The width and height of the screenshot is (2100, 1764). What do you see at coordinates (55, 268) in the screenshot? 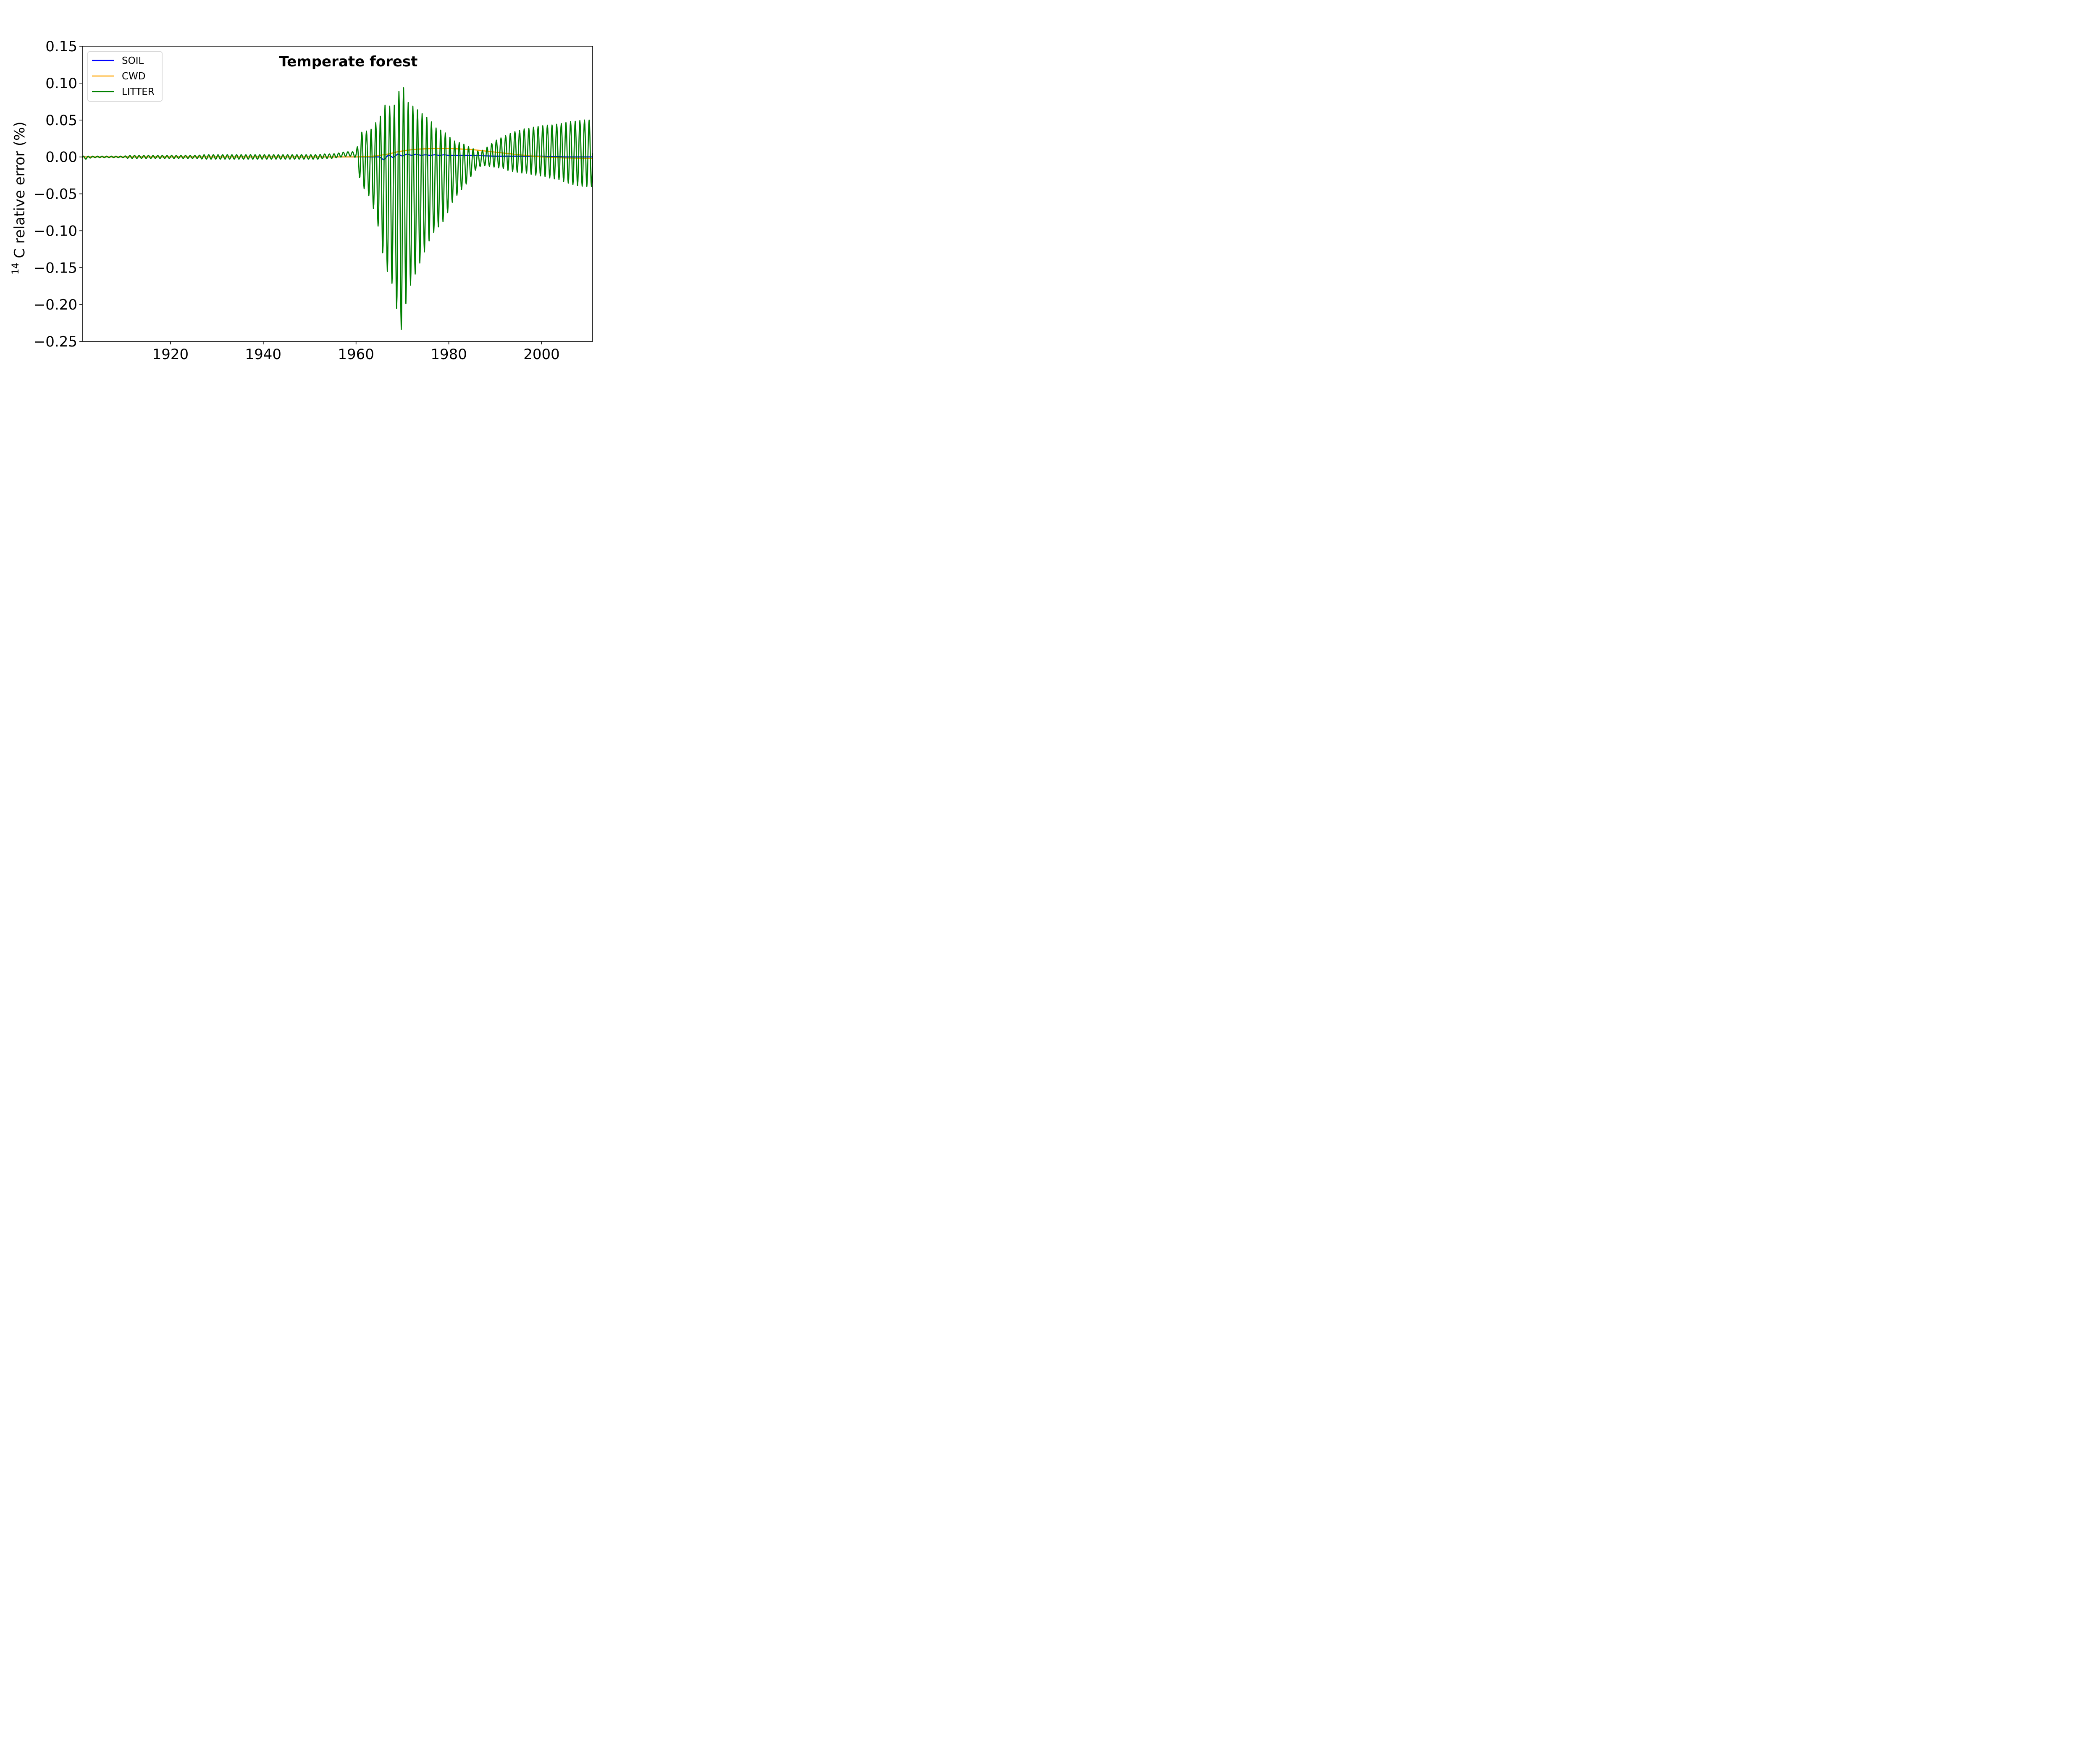
I see `y-tick-label: −0.15` at bounding box center [55, 268].